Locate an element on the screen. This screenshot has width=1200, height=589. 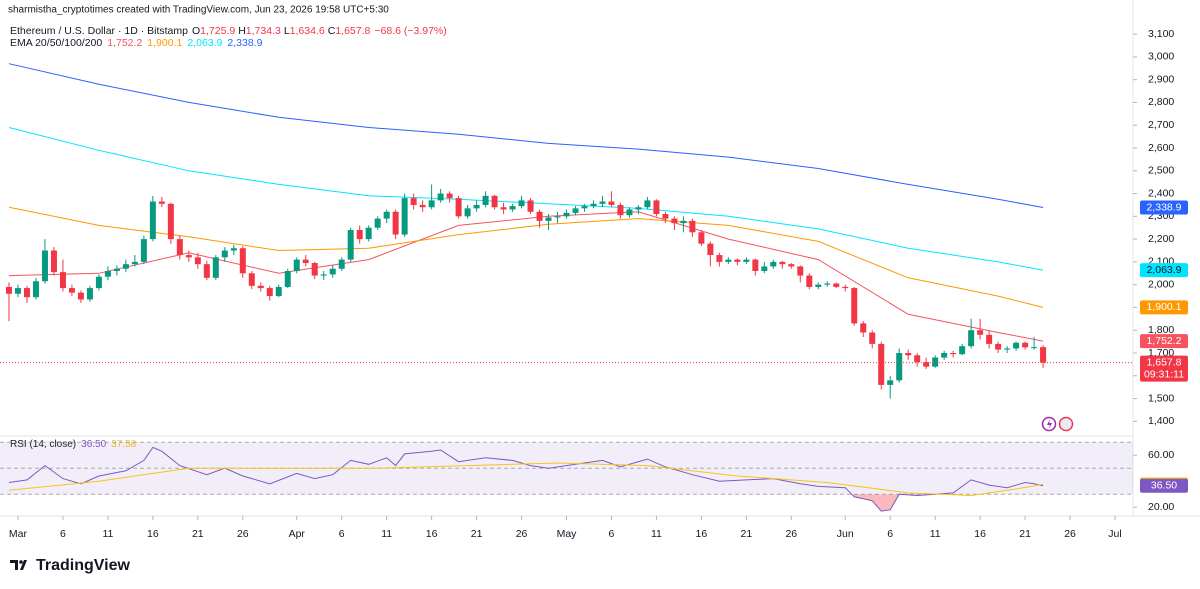
y-tick-label: 2,500 is located at coordinates (1161, 171).